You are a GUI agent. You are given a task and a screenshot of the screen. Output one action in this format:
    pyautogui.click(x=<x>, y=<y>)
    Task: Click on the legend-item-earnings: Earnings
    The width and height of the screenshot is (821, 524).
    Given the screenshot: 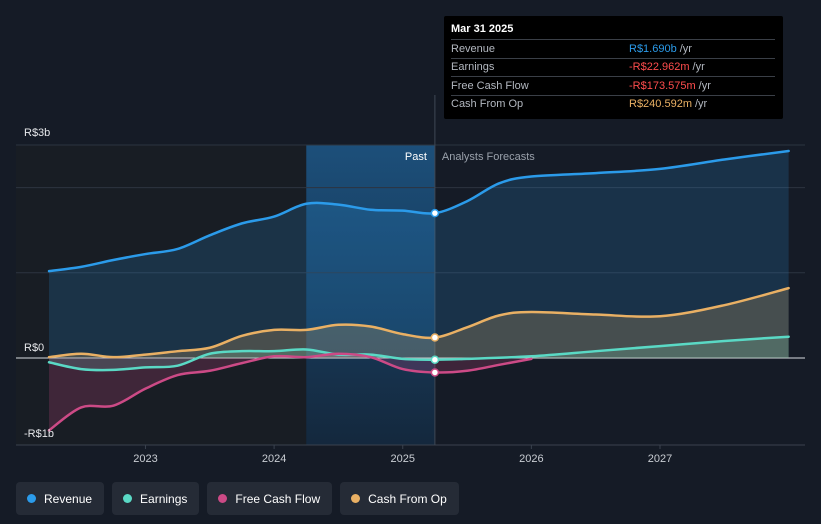 What is the action you would take?
    pyautogui.click(x=156, y=498)
    